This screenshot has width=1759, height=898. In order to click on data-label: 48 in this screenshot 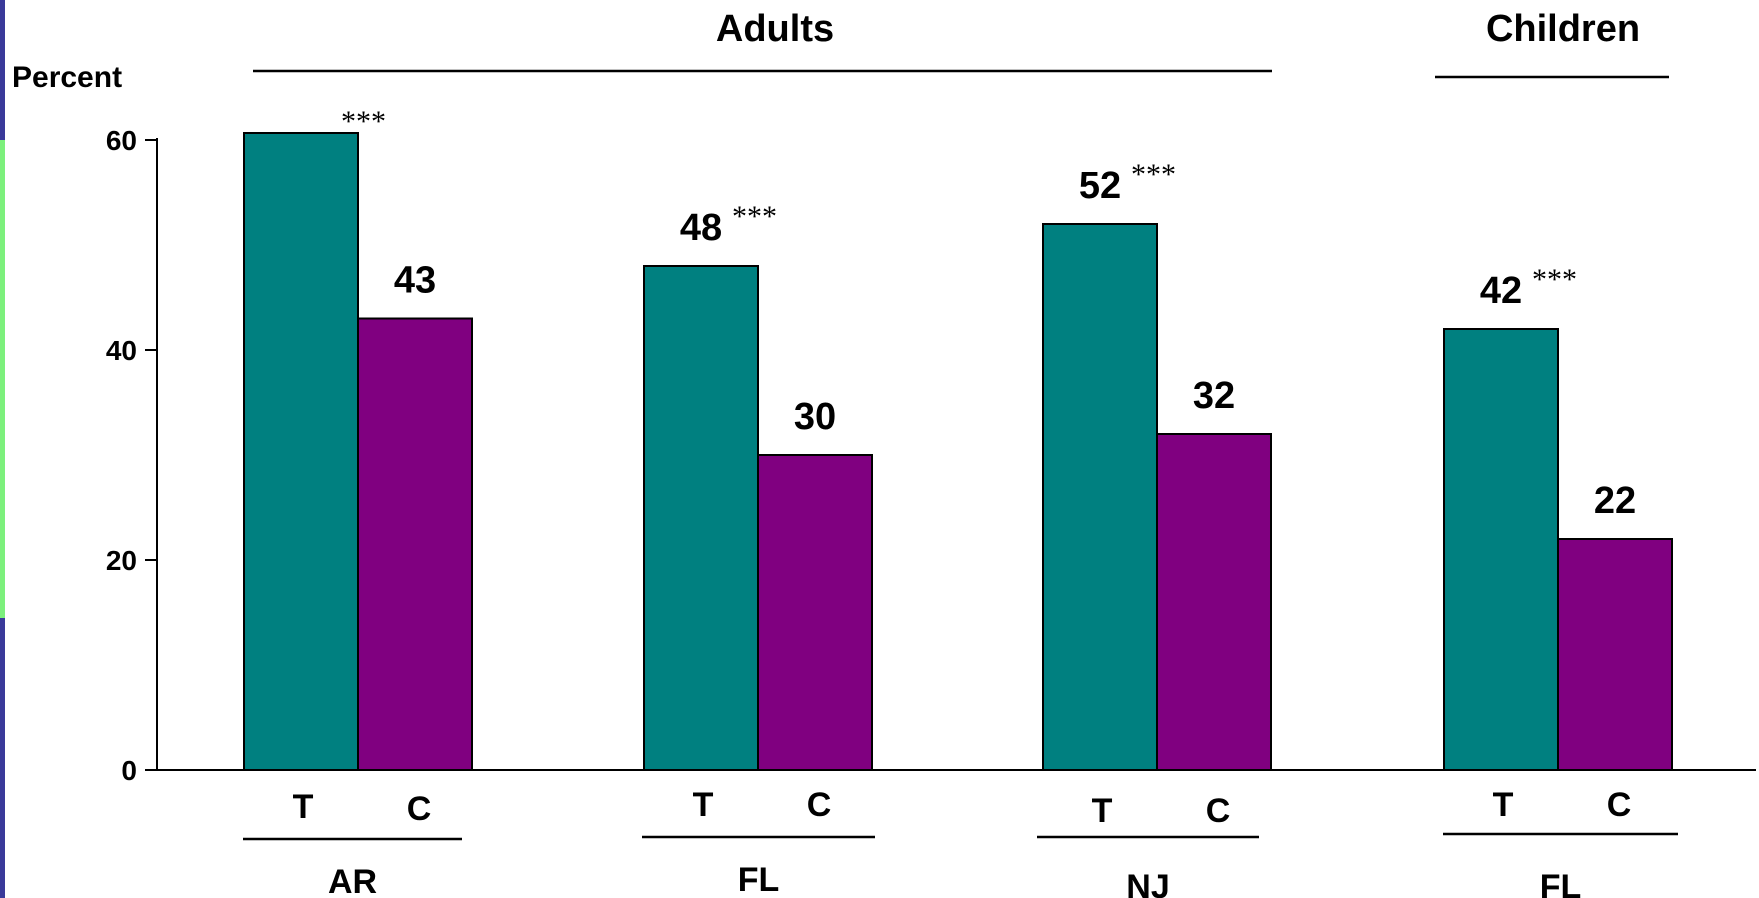, I will do `click(701, 228)`.